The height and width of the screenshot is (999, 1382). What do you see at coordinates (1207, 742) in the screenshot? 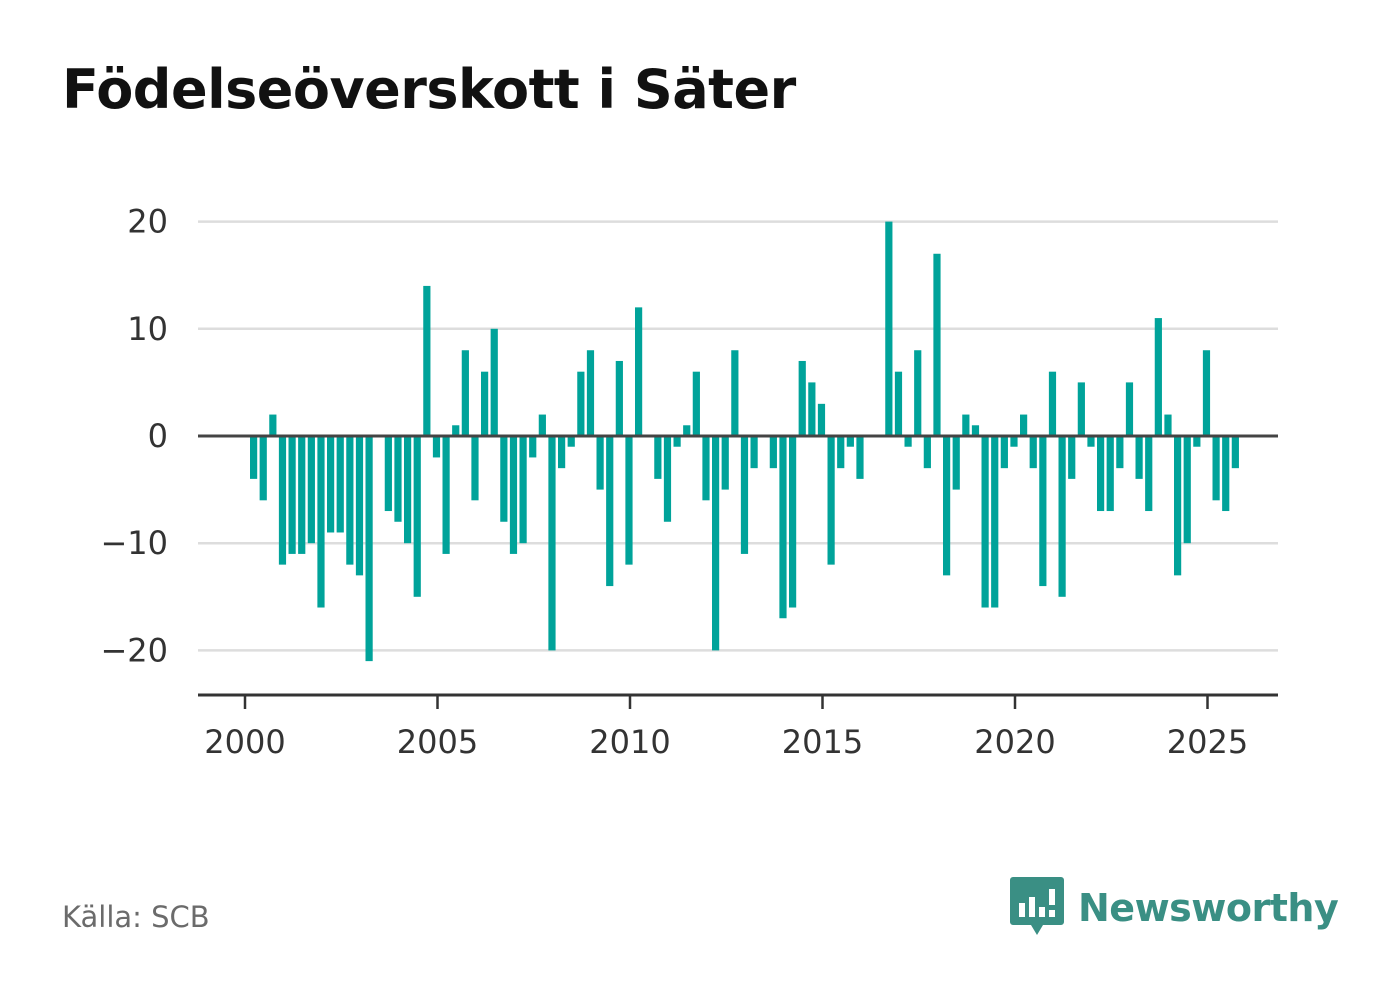
I see `x-tick-label: 2025` at bounding box center [1207, 742].